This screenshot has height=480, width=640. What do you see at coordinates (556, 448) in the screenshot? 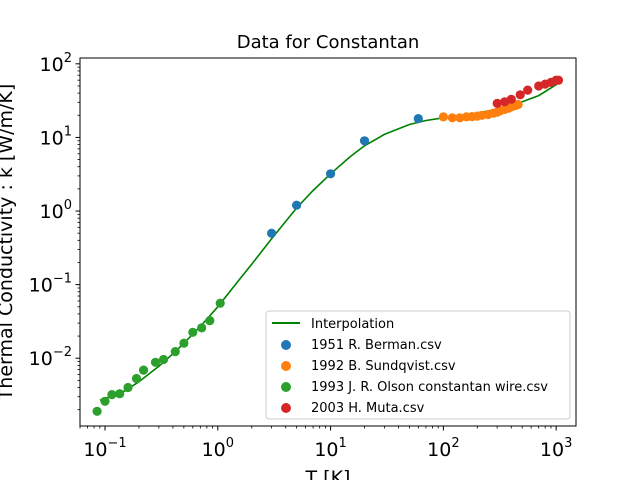
I see `x-tick-label: 10³` at bounding box center [556, 448].